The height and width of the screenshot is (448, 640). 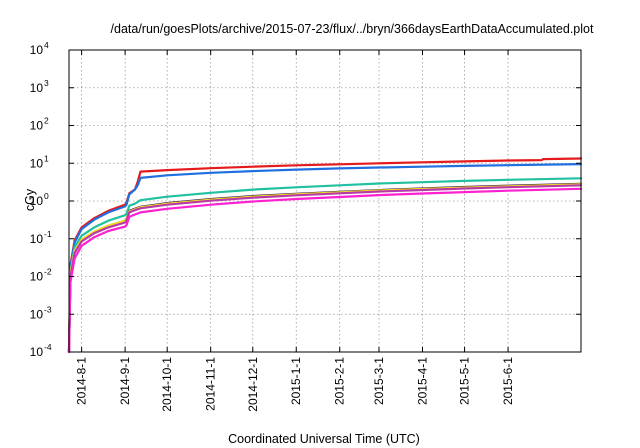 What do you see at coordinates (82, 381) in the screenshot?
I see `x-tick-label: 2014-8-1` at bounding box center [82, 381].